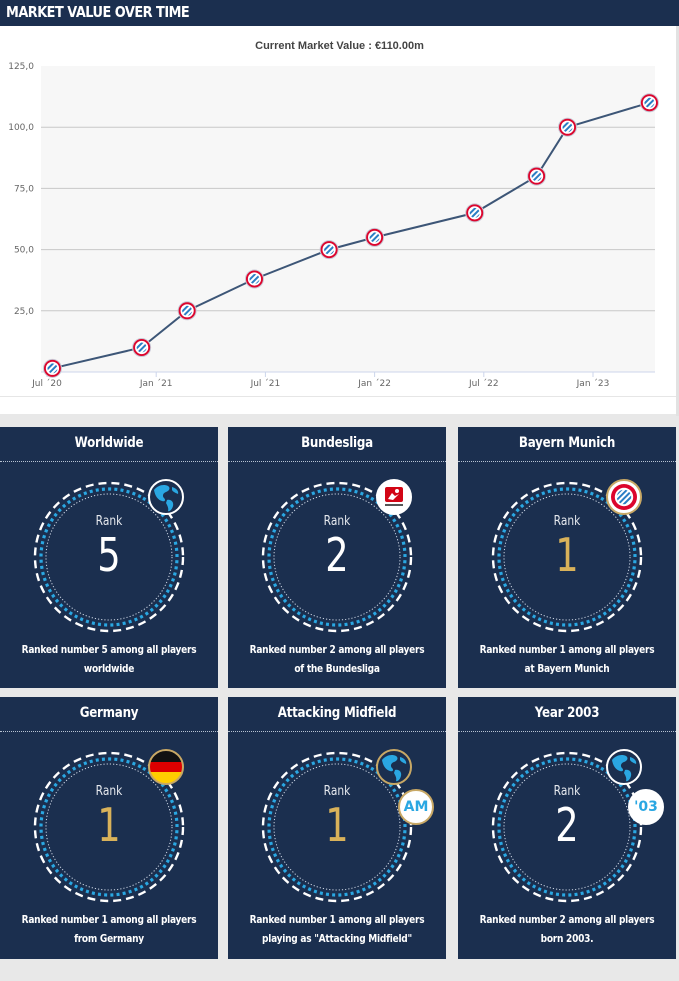 The image size is (679, 981). Describe the element at coordinates (394, 497) in the screenshot. I see `bundesliga-logo-icon` at that location.